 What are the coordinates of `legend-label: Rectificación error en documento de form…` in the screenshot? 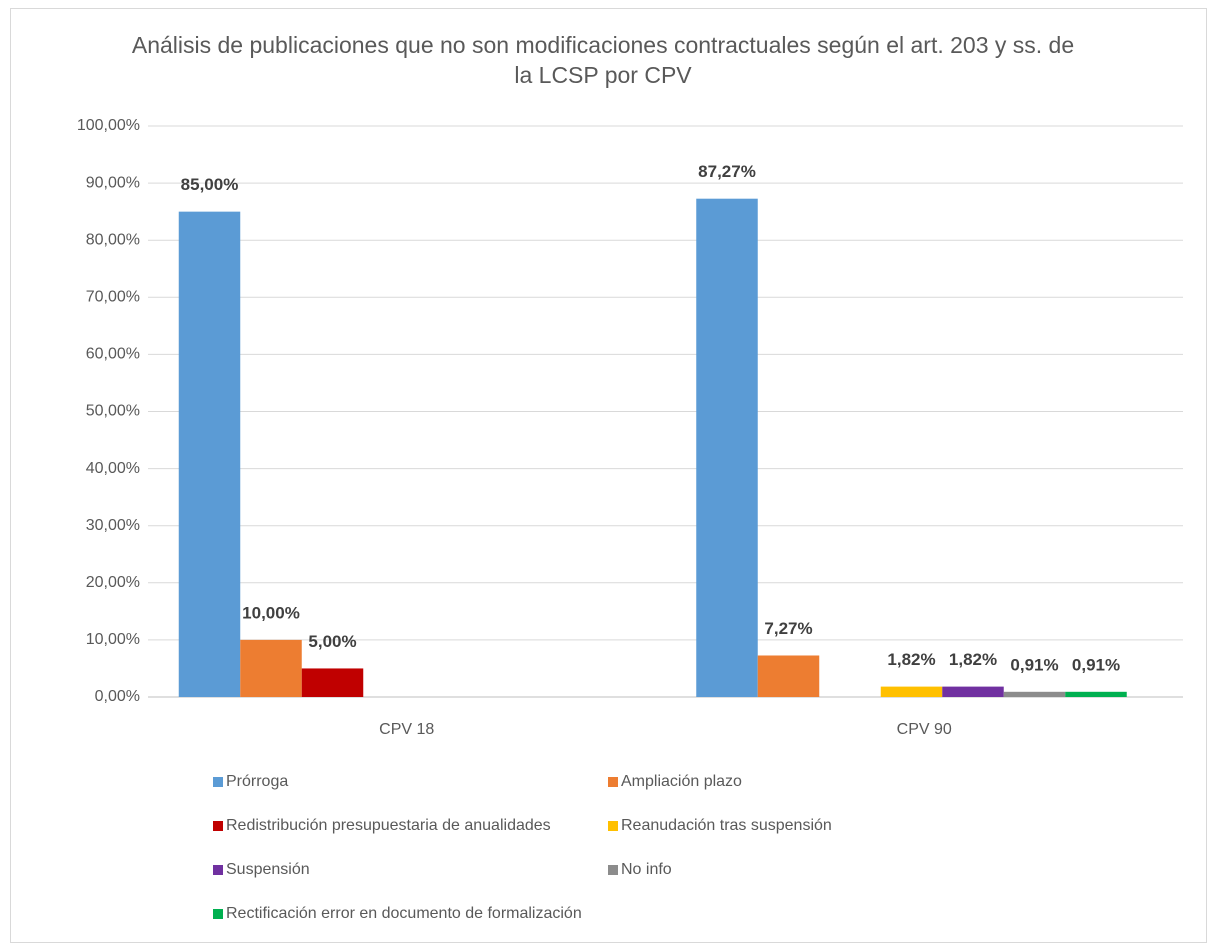 It's located at (404, 913).